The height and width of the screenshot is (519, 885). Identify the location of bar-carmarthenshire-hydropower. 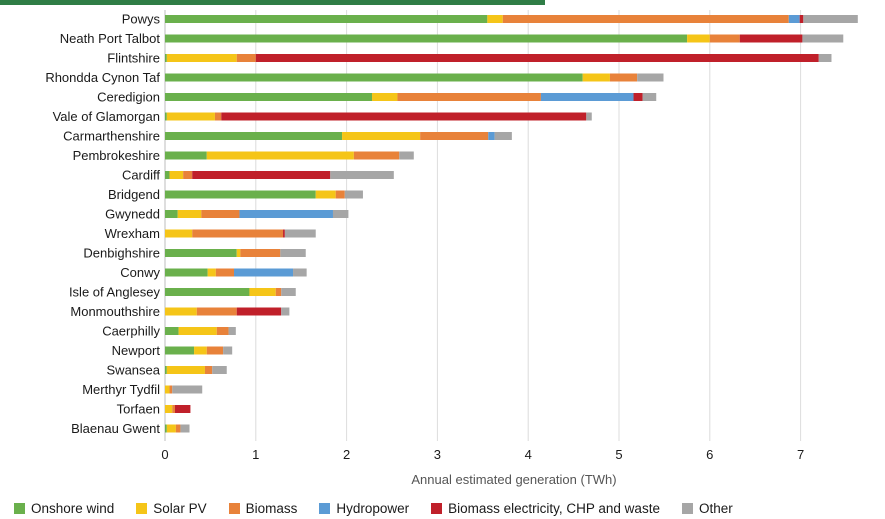
(491, 136).